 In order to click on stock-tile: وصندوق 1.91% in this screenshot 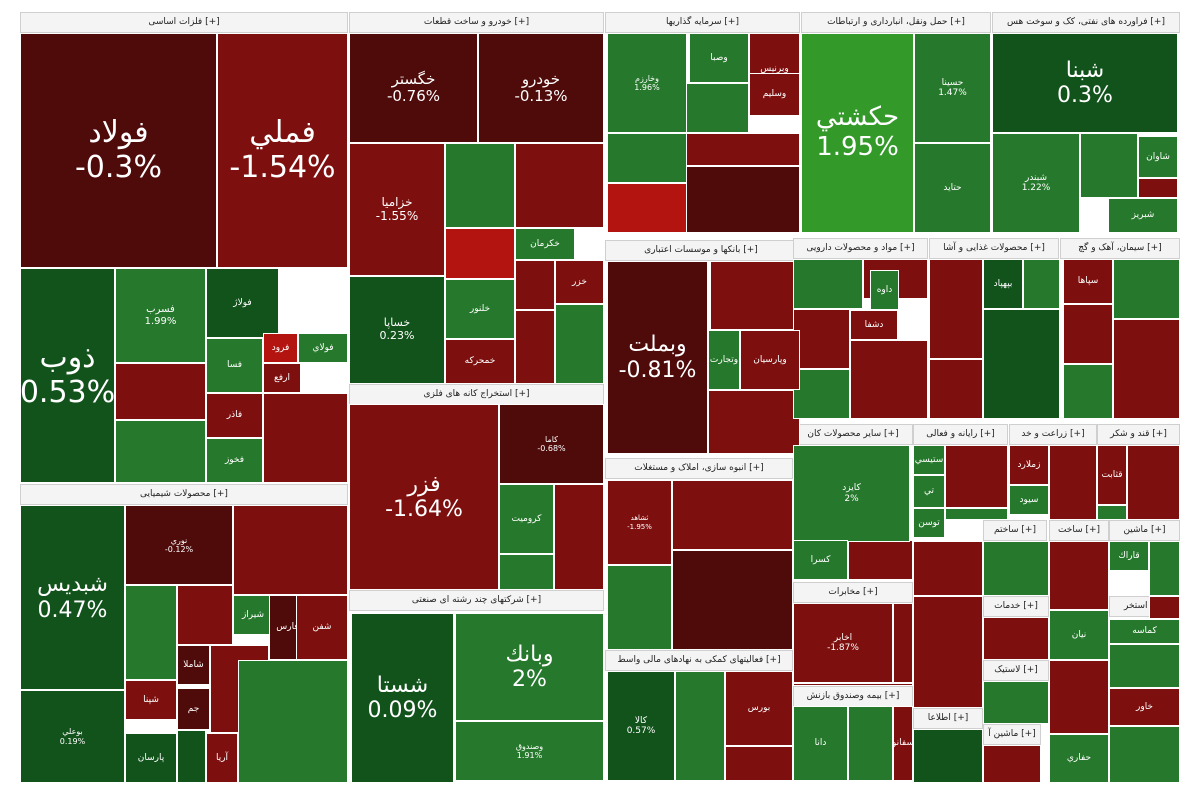, I will do `click(529, 751)`.